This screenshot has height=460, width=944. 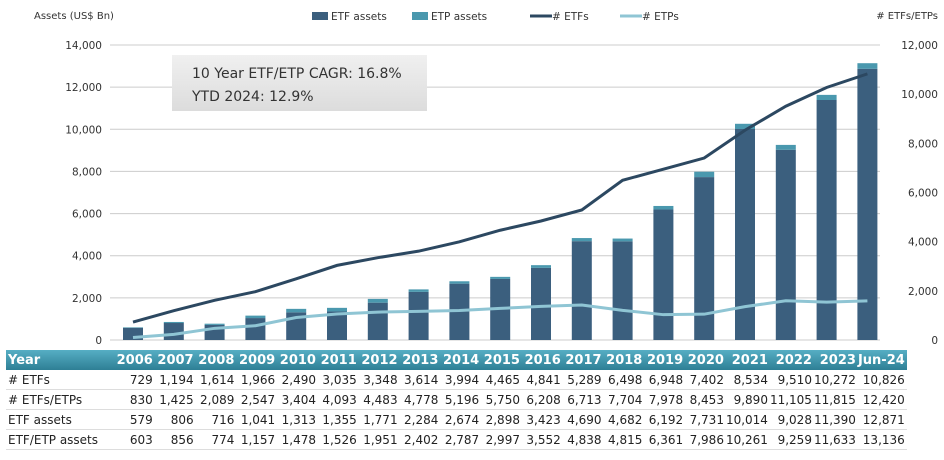 I want to click on year-cell: 2010, so click(x=297, y=360).